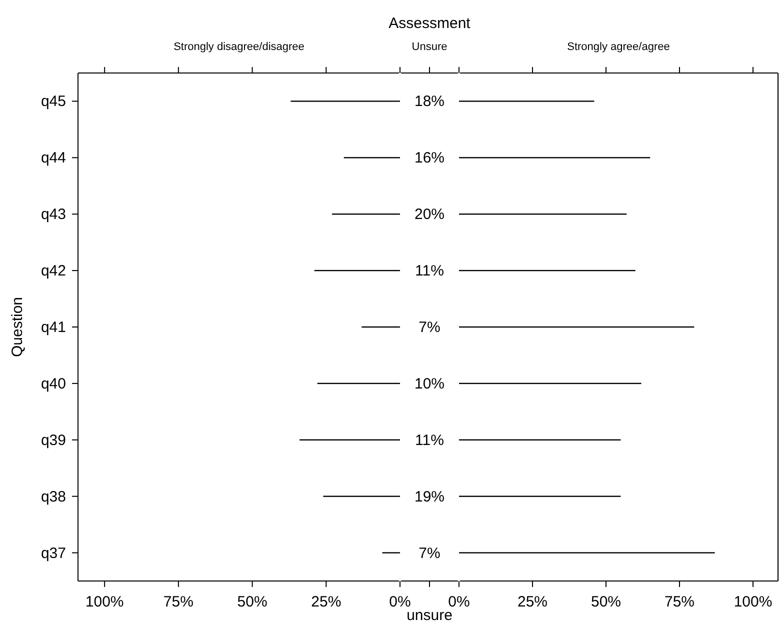  What do you see at coordinates (429, 158) in the screenshot?
I see `text: 16%` at bounding box center [429, 158].